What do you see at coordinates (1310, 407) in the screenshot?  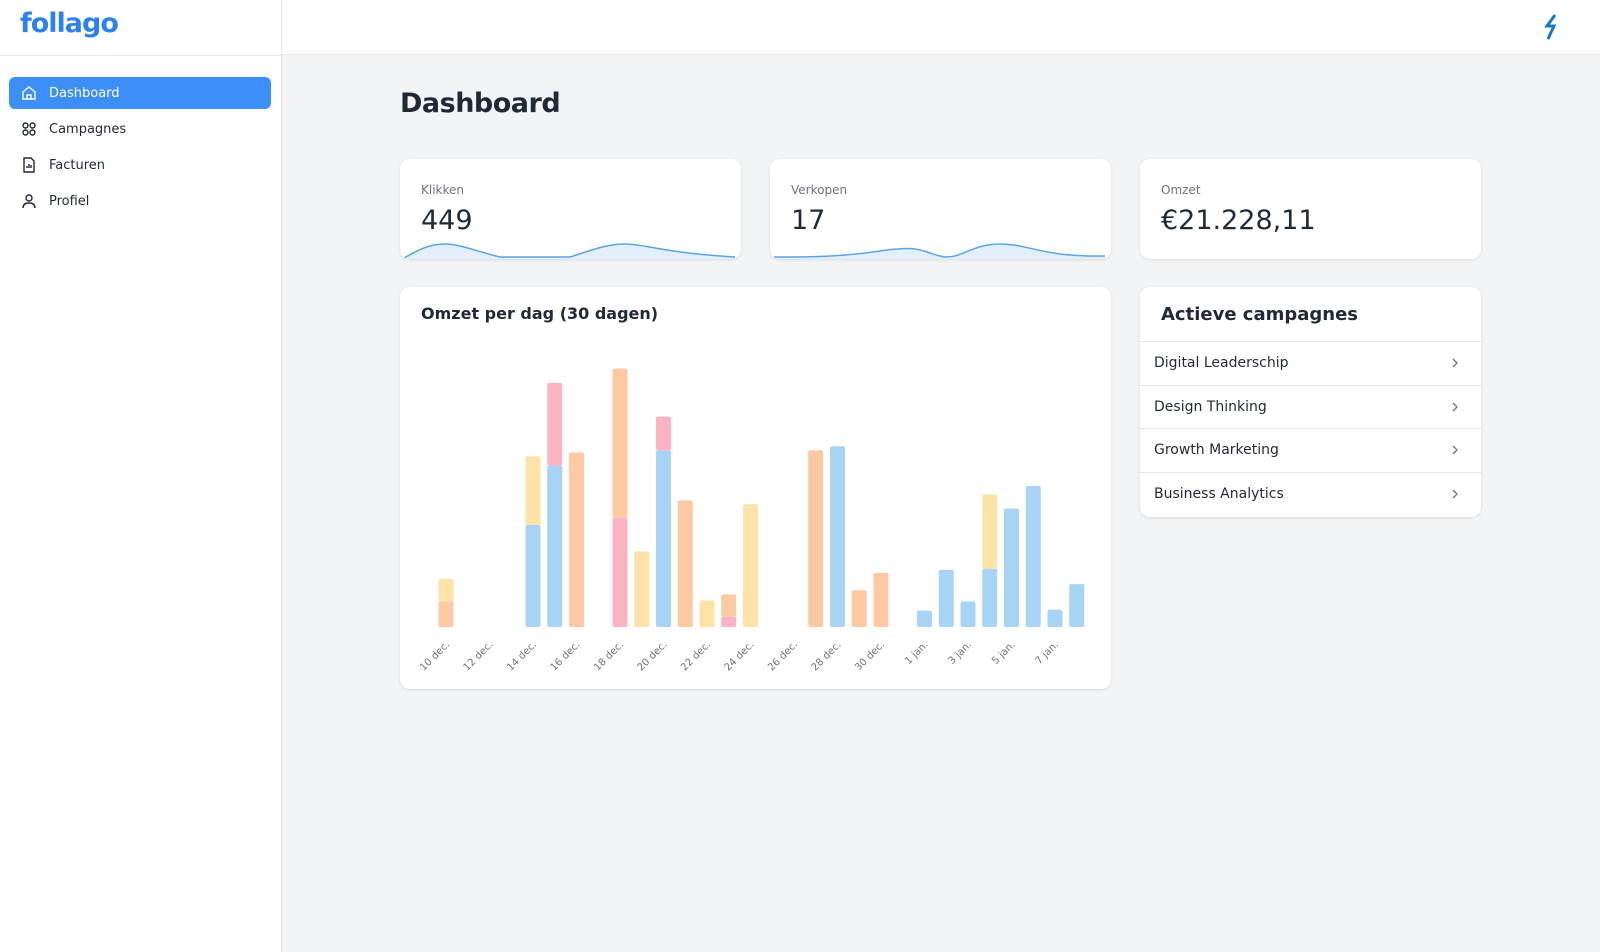 I see `campaign-row: Design Thinking` at bounding box center [1310, 407].